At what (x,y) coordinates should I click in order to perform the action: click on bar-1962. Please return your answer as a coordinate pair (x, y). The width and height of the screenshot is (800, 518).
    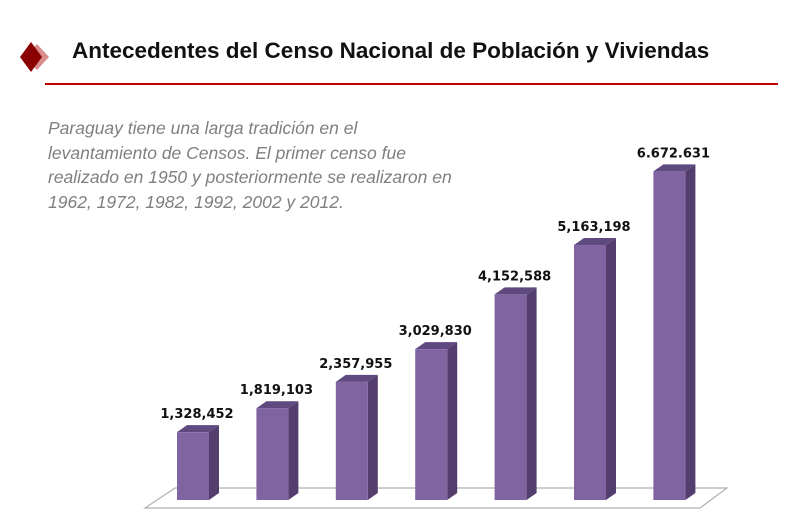
    Looking at the image, I should click on (277, 450).